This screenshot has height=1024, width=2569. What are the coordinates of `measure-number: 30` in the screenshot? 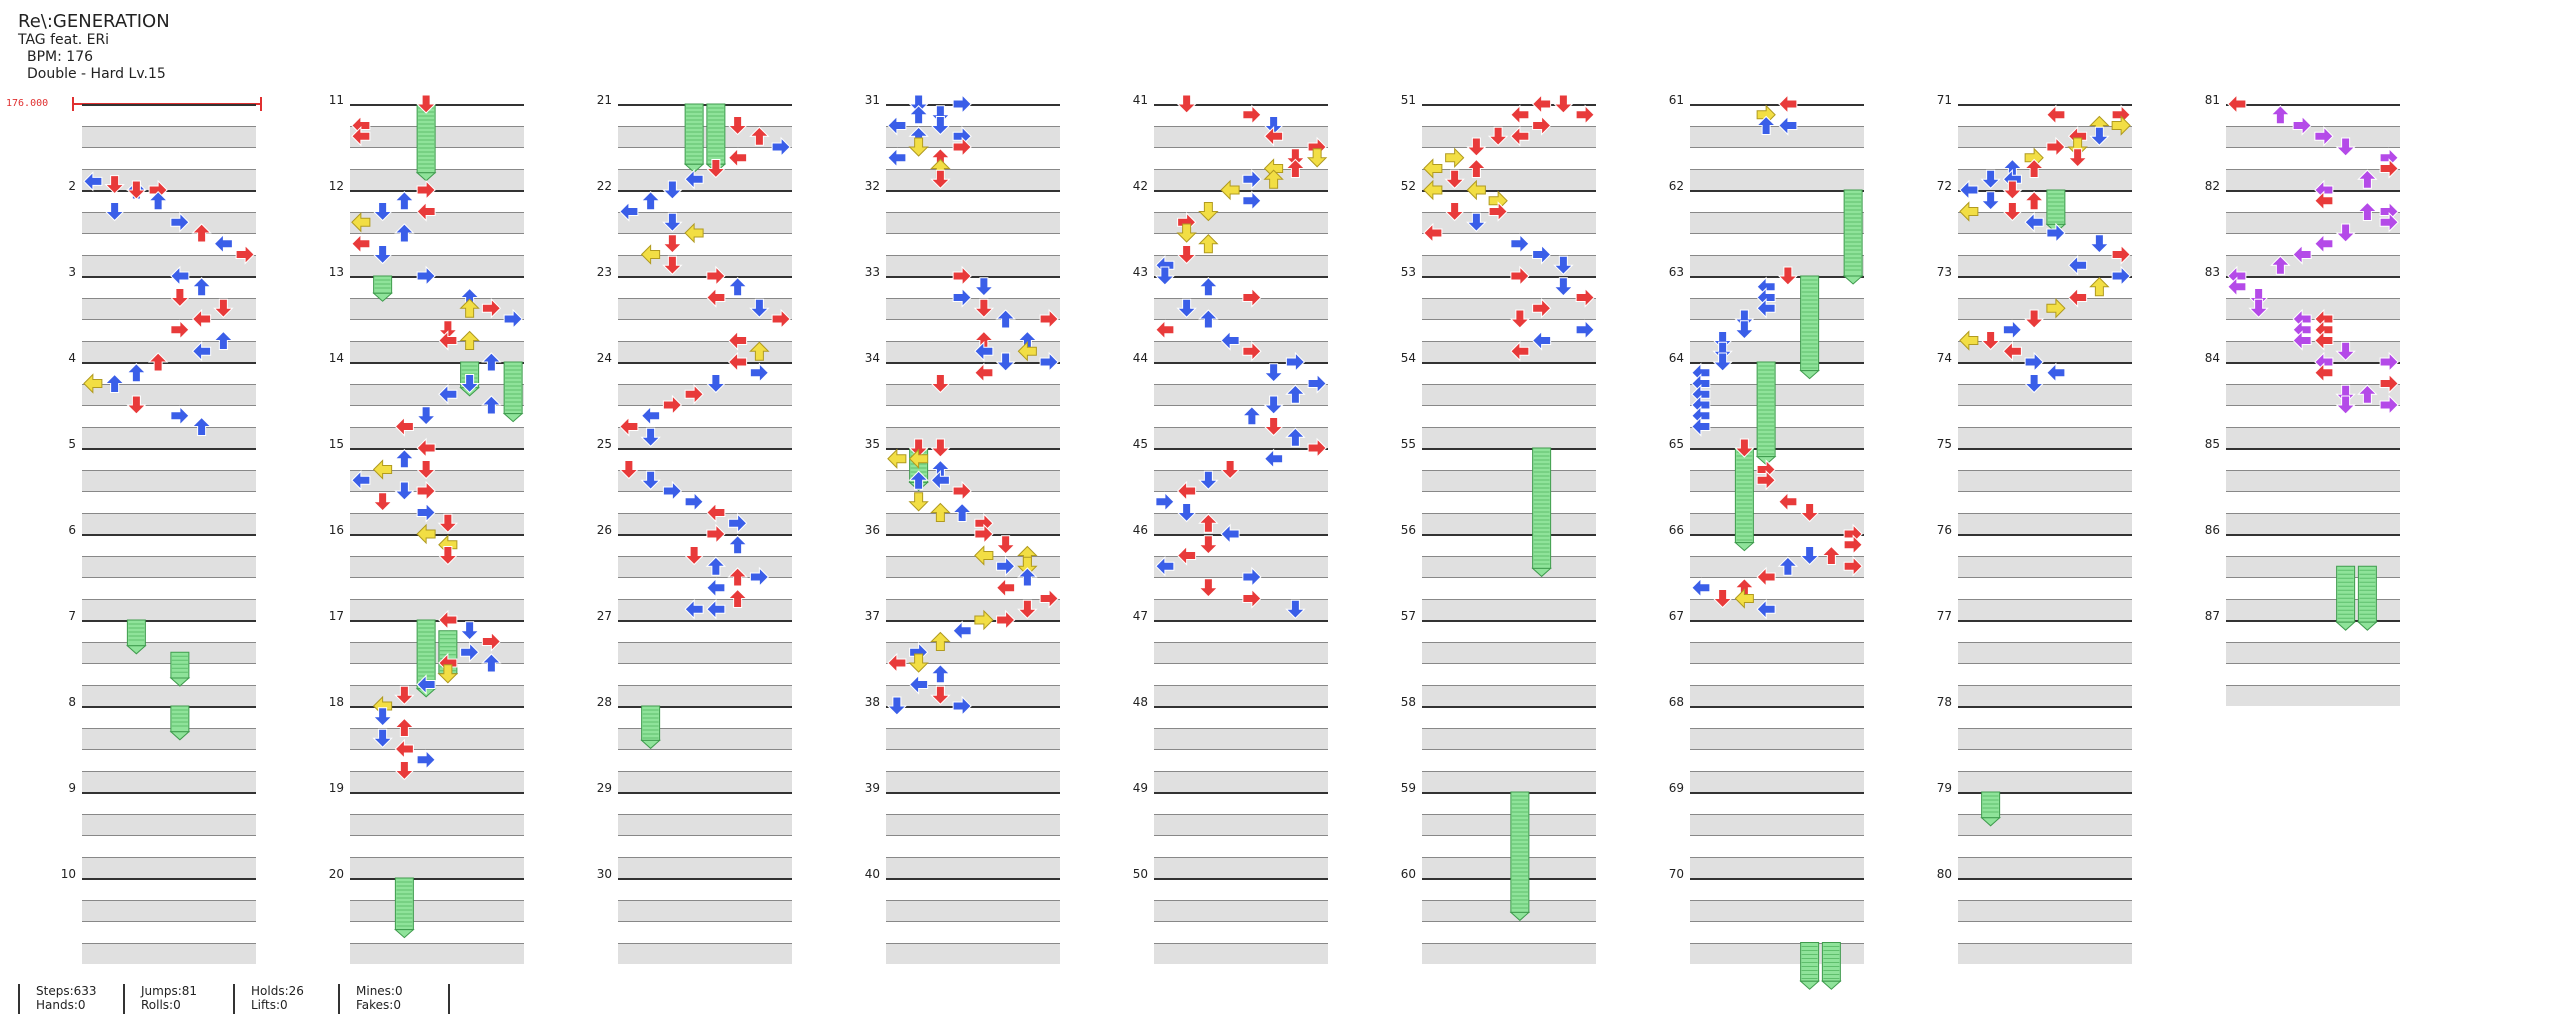 It's located at (604, 874).